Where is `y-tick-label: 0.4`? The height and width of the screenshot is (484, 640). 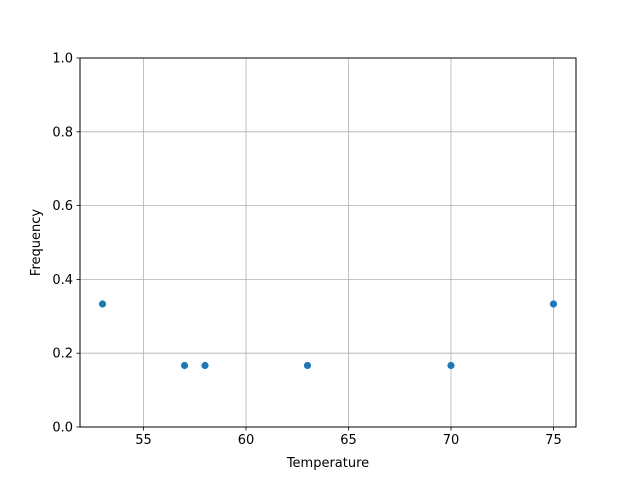
y-tick-label: 0.4 is located at coordinates (62, 280).